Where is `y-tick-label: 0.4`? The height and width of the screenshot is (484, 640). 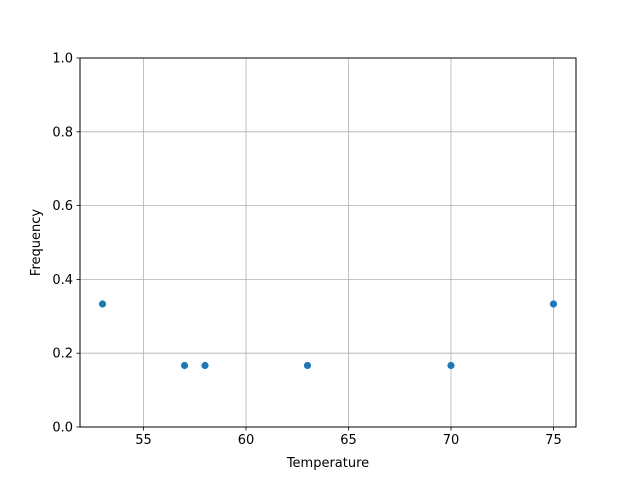
y-tick-label: 0.4 is located at coordinates (62, 280).